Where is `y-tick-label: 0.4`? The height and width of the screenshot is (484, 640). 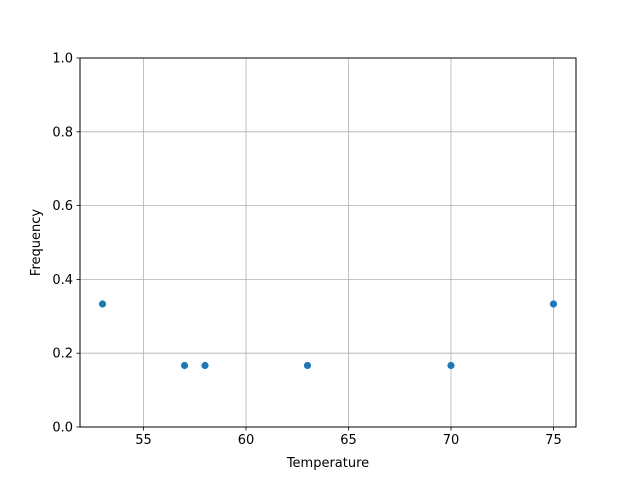
y-tick-label: 0.4 is located at coordinates (62, 280).